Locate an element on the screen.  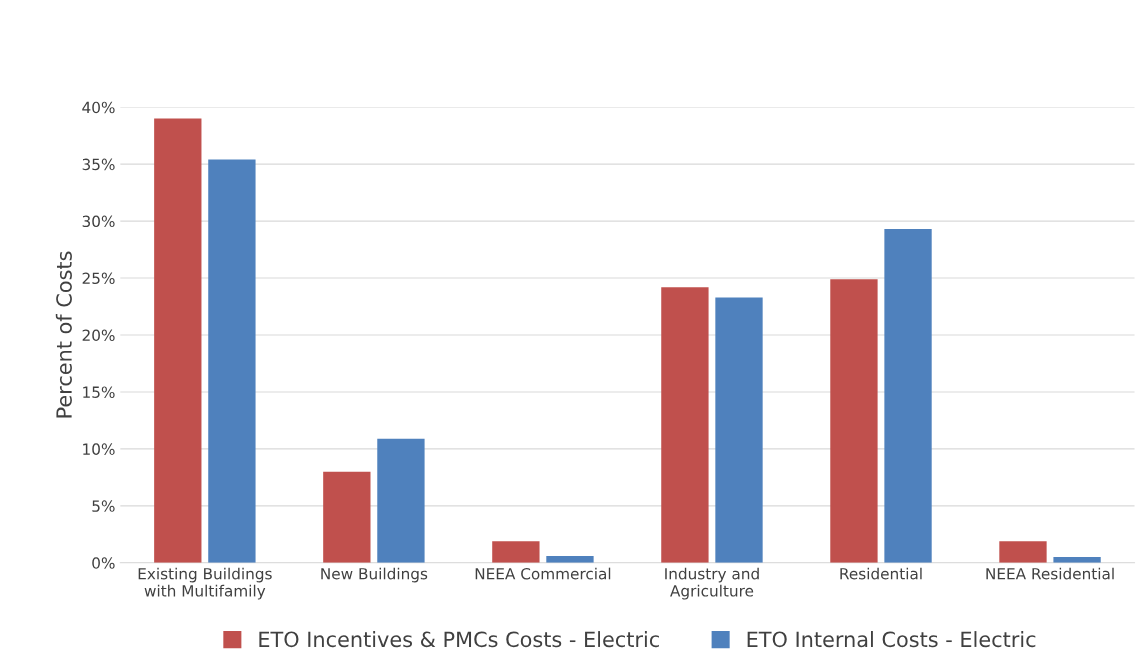
x-tick-label: New Buildings is located at coordinates (374, 575).